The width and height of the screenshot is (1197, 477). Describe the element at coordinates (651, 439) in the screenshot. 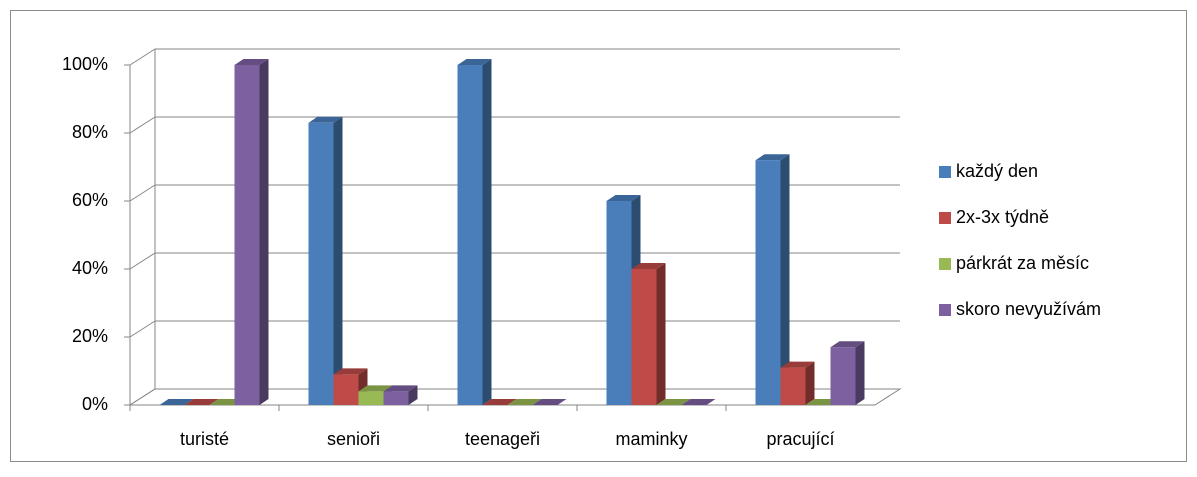

I see `x-tick-label: maminky` at that location.